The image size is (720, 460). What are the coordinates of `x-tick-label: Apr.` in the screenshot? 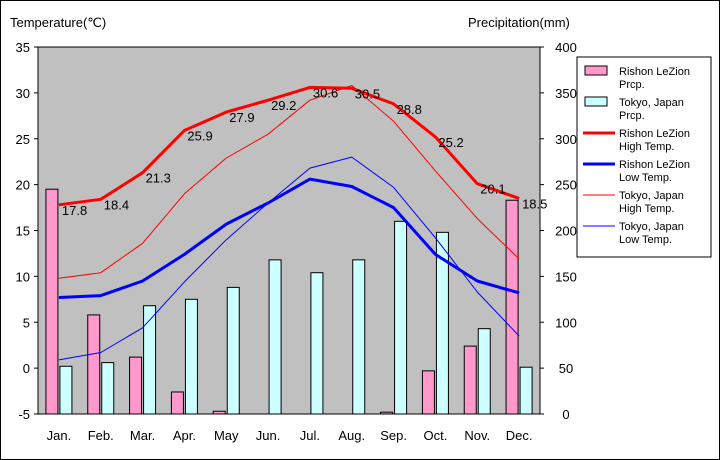 It's located at (184, 435).